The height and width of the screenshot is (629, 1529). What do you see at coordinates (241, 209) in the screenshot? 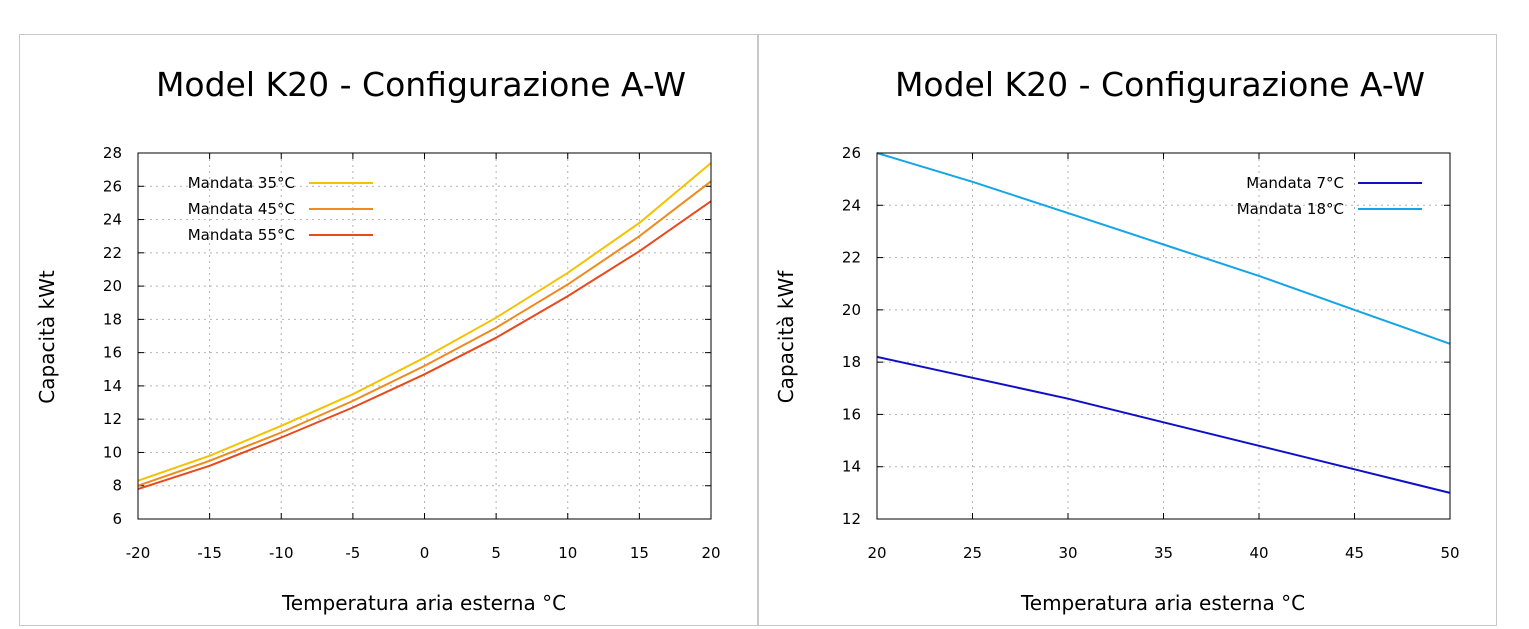
I see `legend-label: Mandata 45°C` at bounding box center [241, 209].